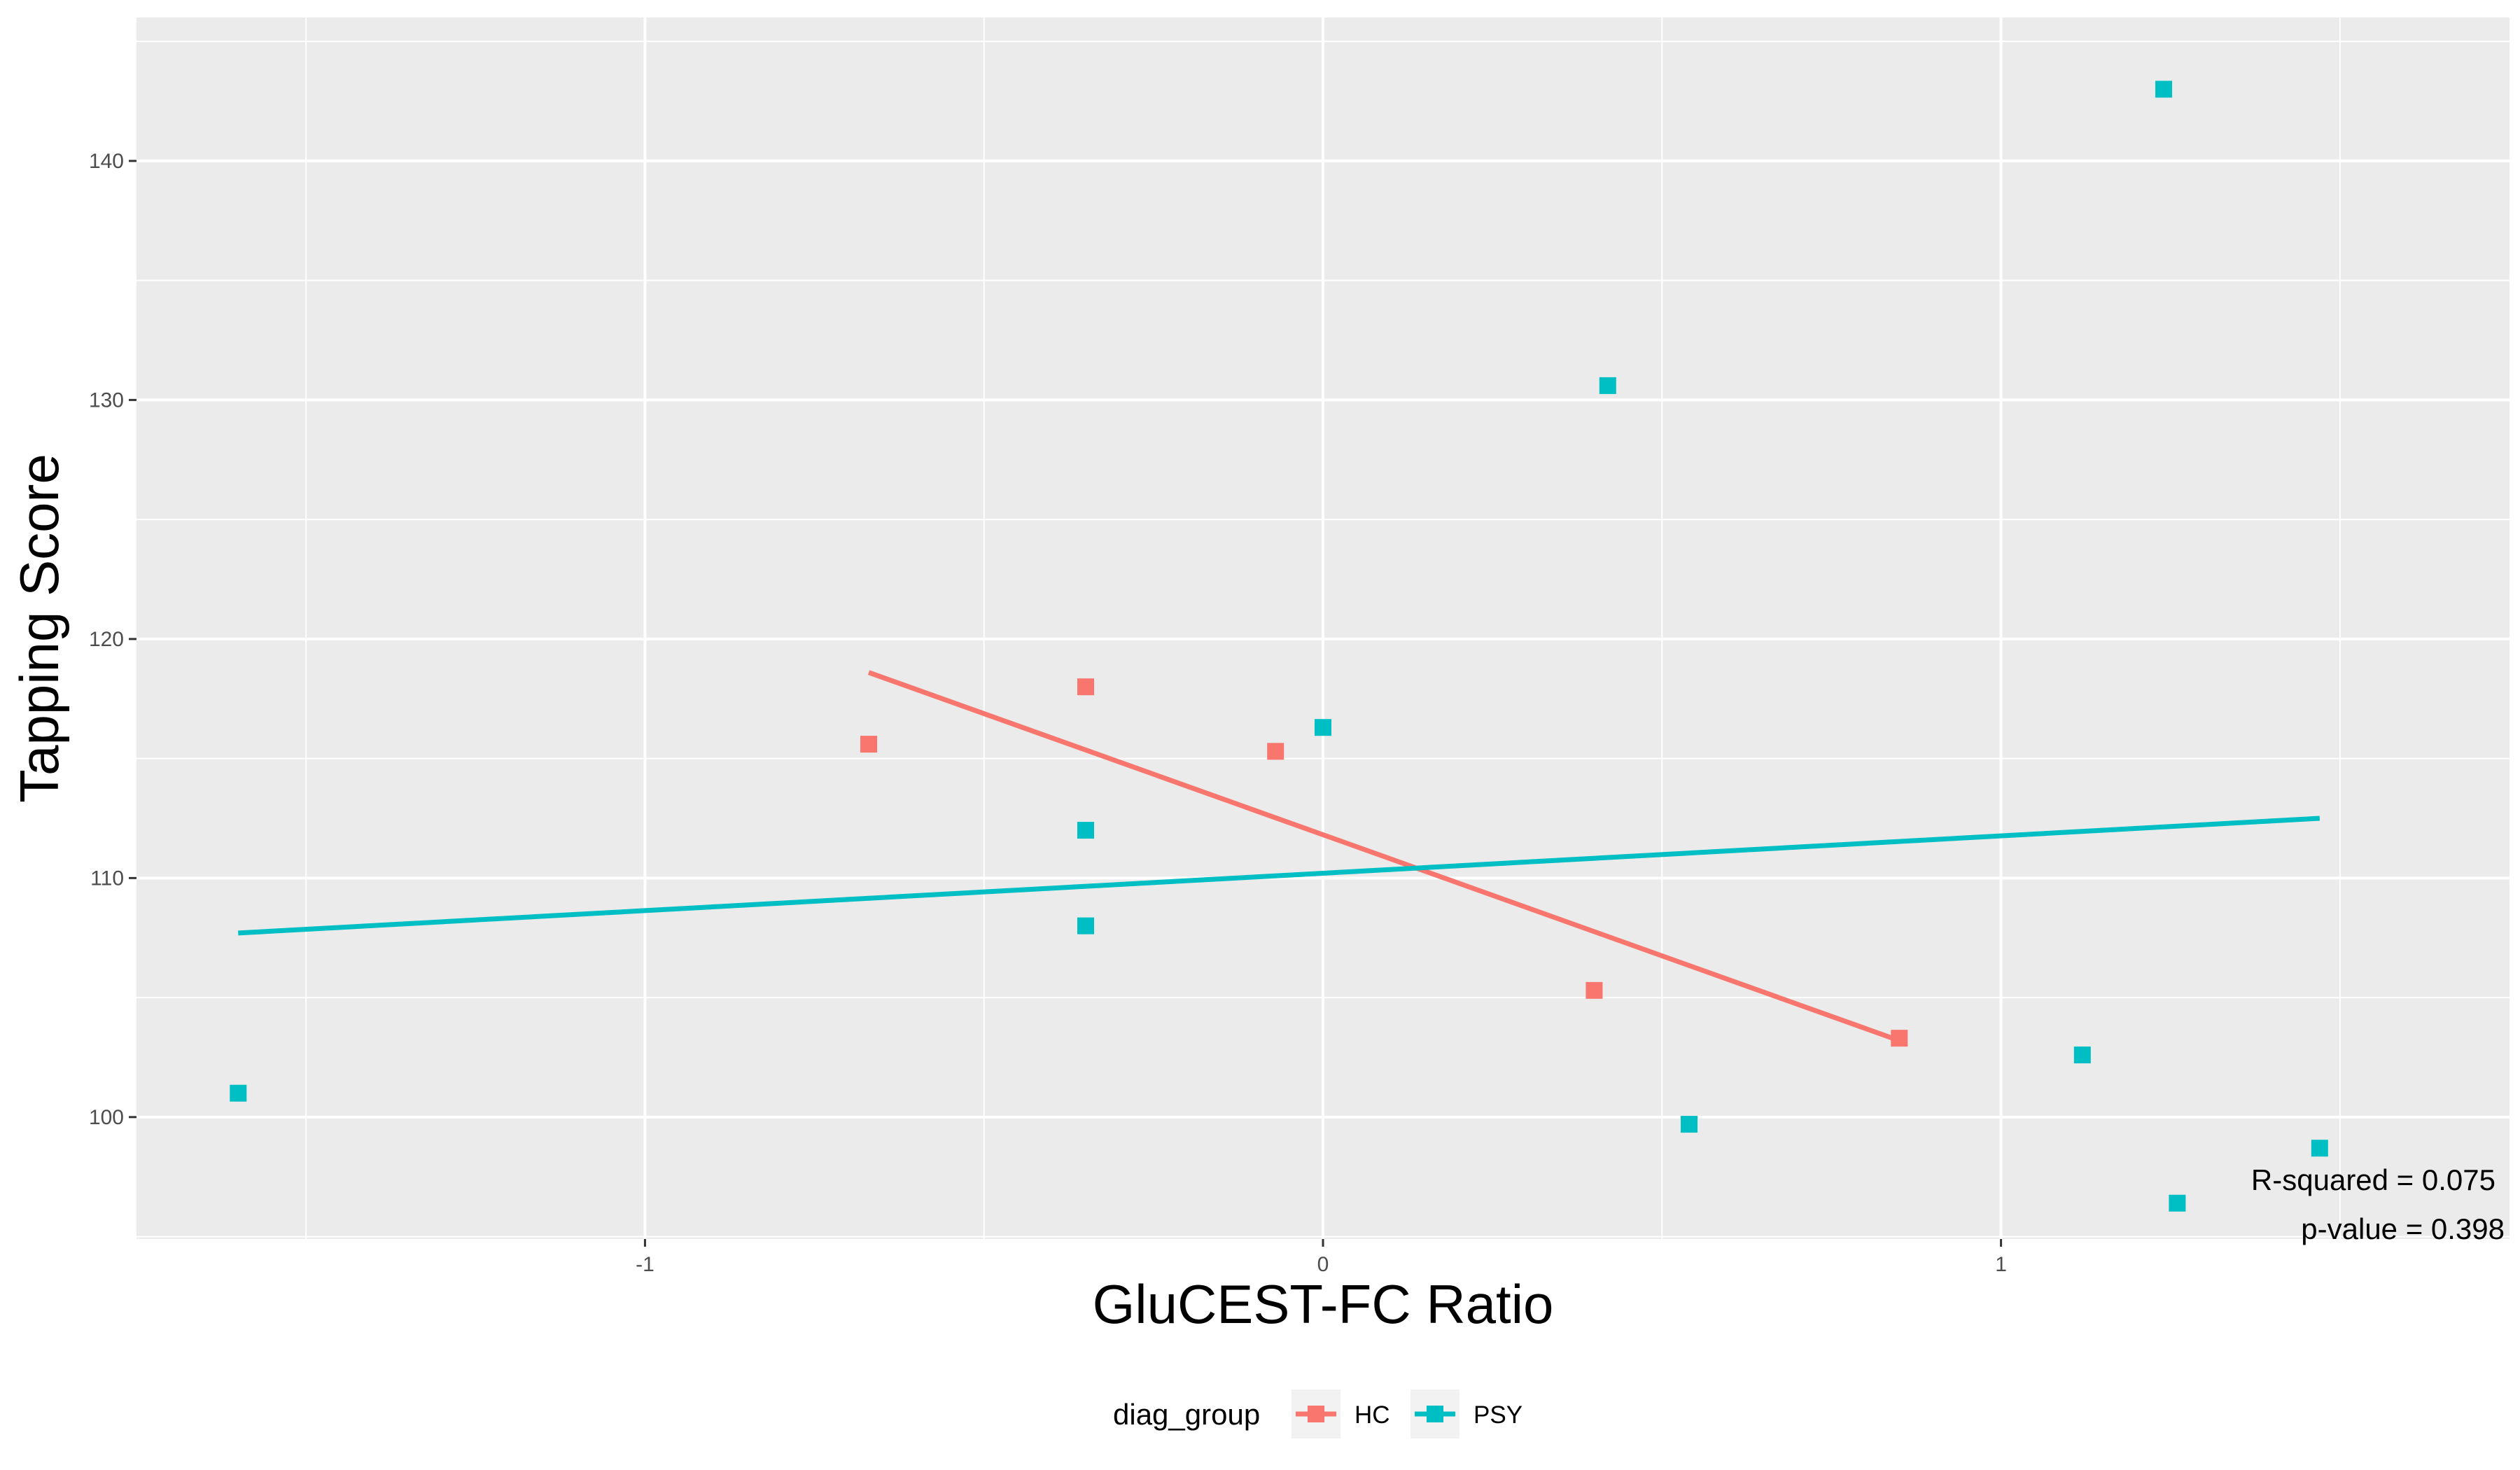 This screenshot has width=2520, height=1470. What do you see at coordinates (1498, 1415) in the screenshot?
I see `legend-label-psy: PSY` at bounding box center [1498, 1415].